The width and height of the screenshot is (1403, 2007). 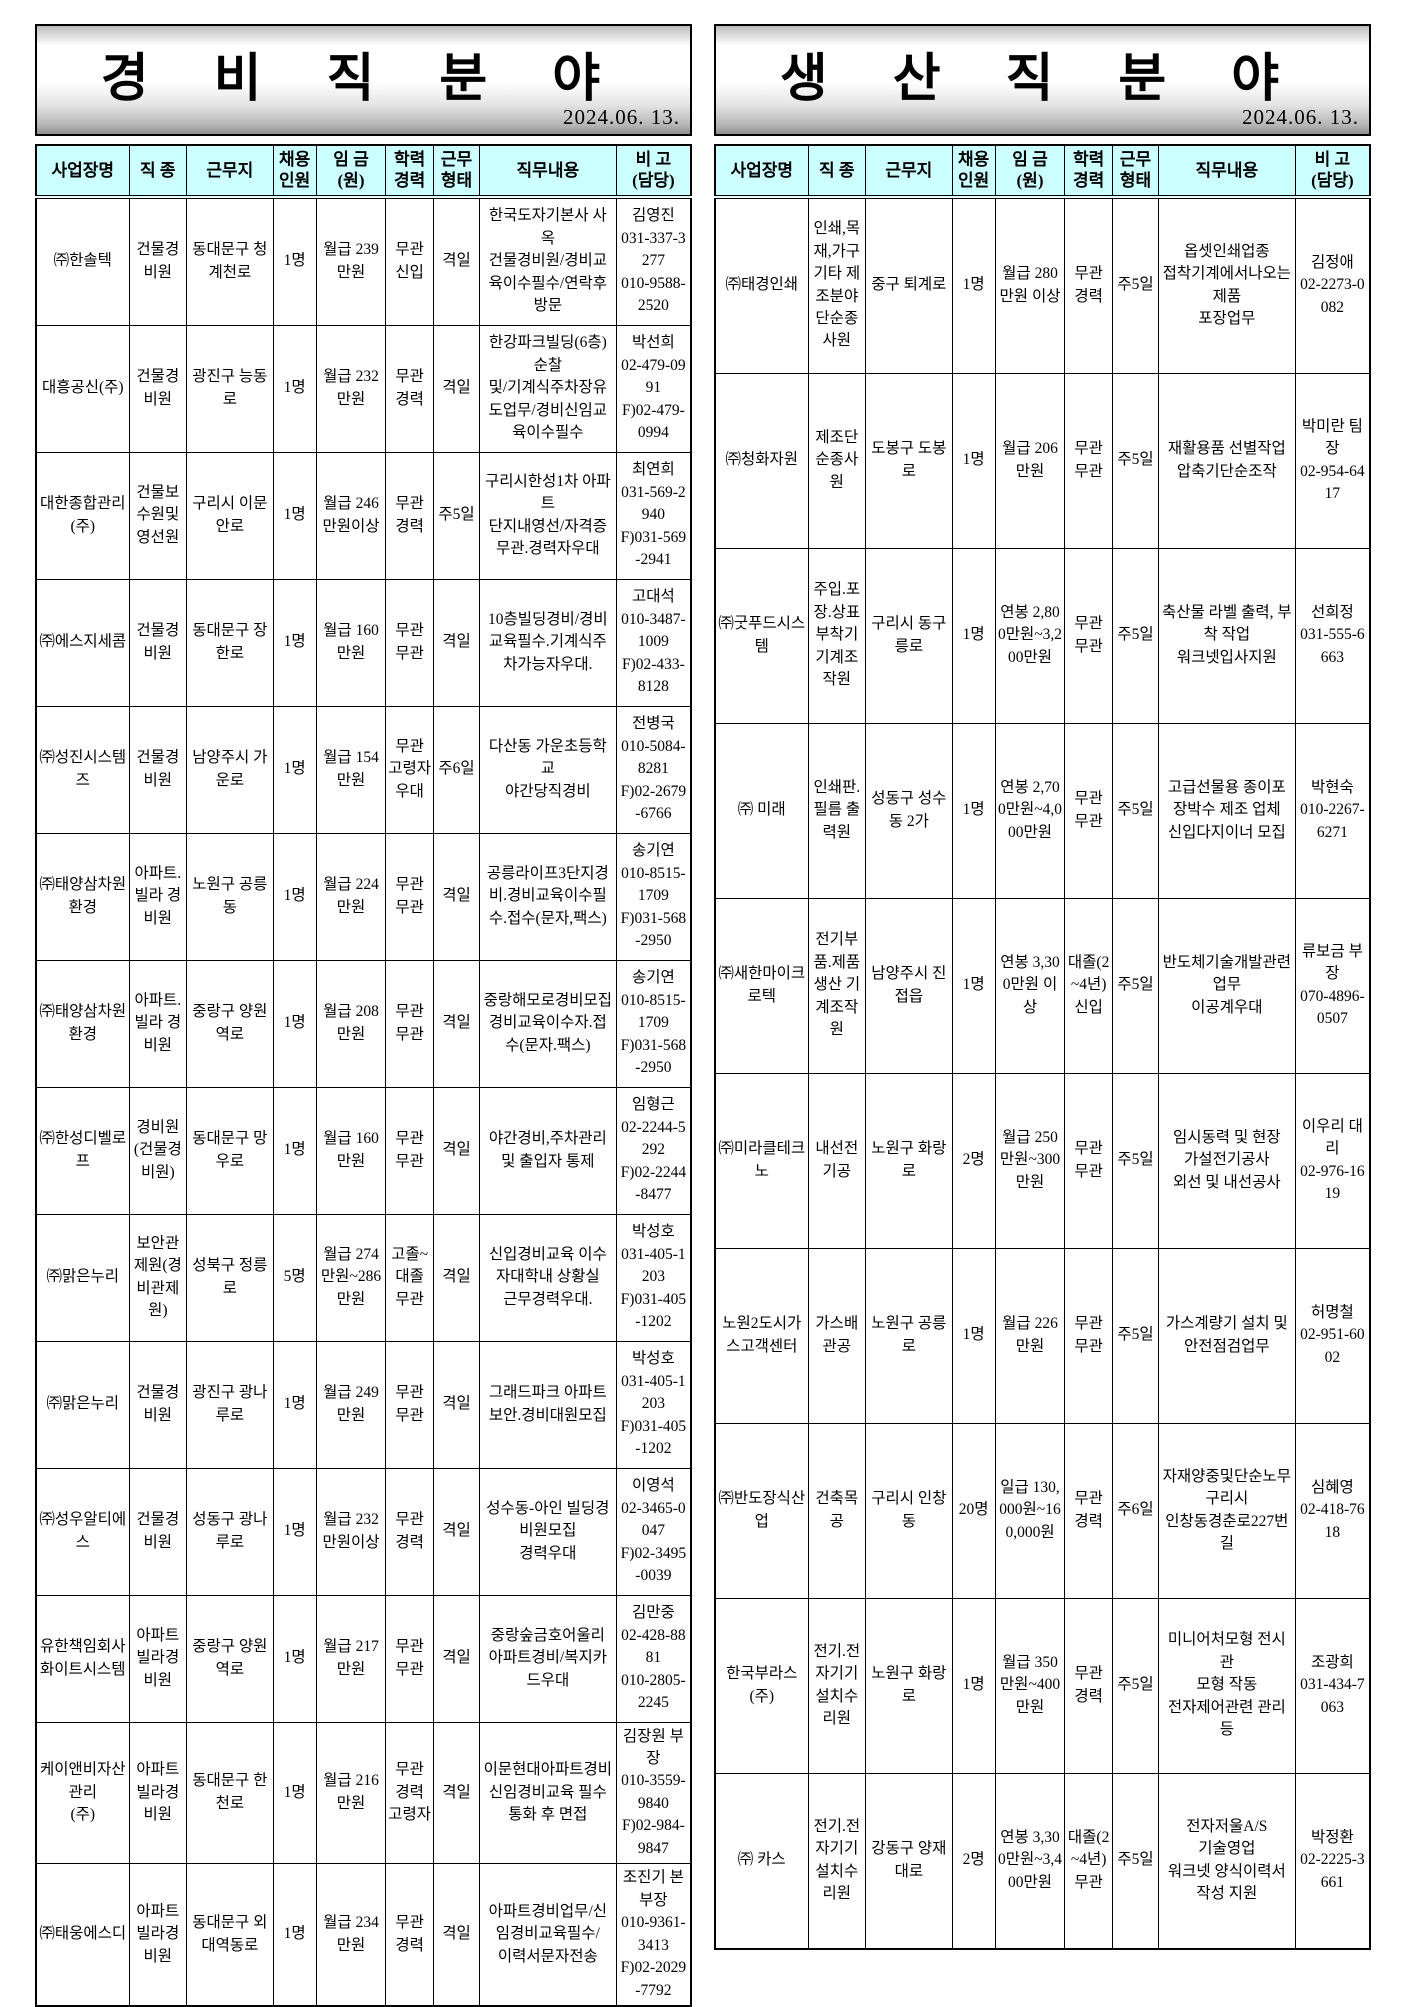 I want to click on table-cell: 연봉 3,300만원 이상, so click(x=1030, y=985).